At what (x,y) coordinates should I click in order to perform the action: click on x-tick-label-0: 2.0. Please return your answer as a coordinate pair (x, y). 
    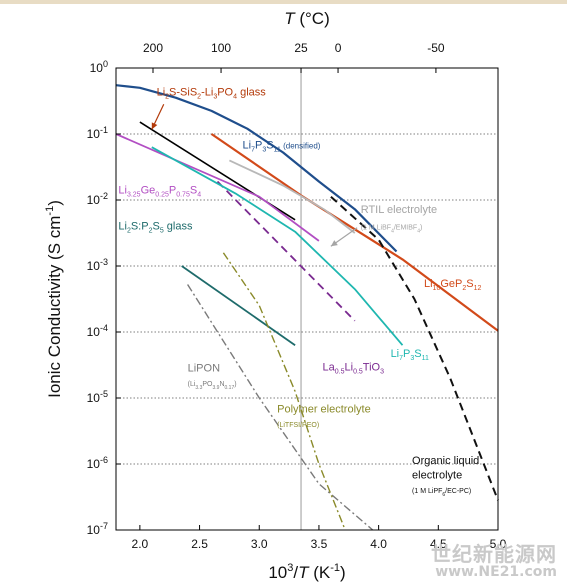
    Looking at the image, I should click on (140, 544).